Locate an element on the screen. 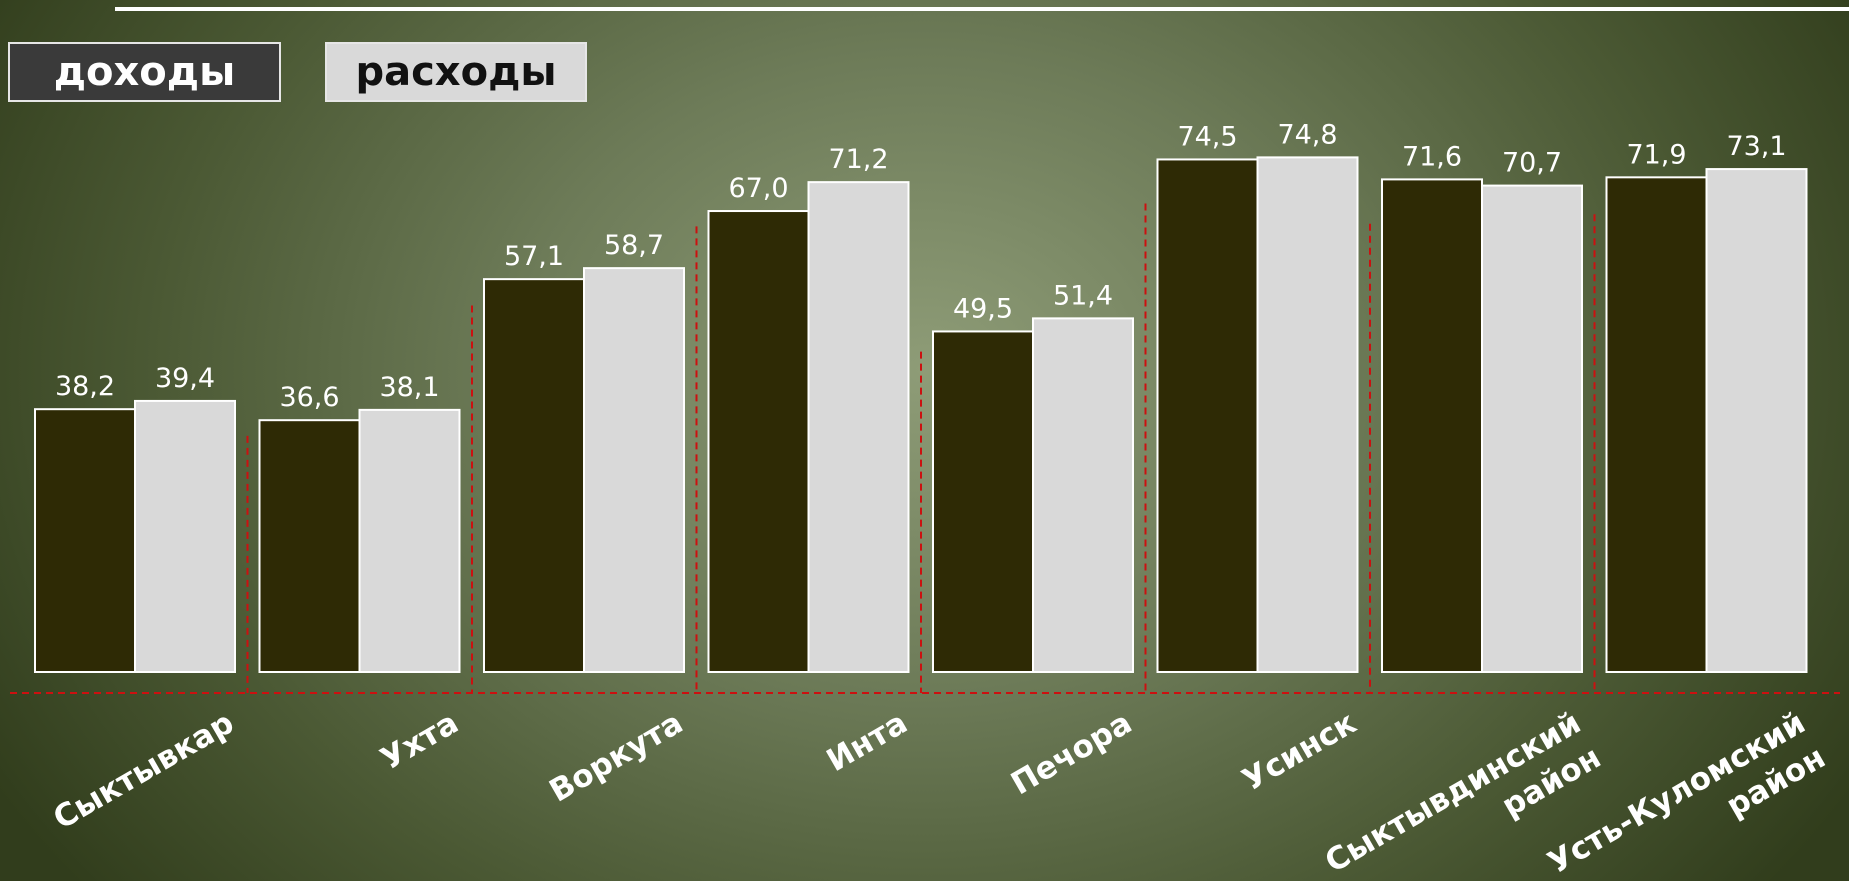 Image resolution: width=1849 pixels, height=881 pixels. category-label-line: Инта is located at coordinates (867, 742).